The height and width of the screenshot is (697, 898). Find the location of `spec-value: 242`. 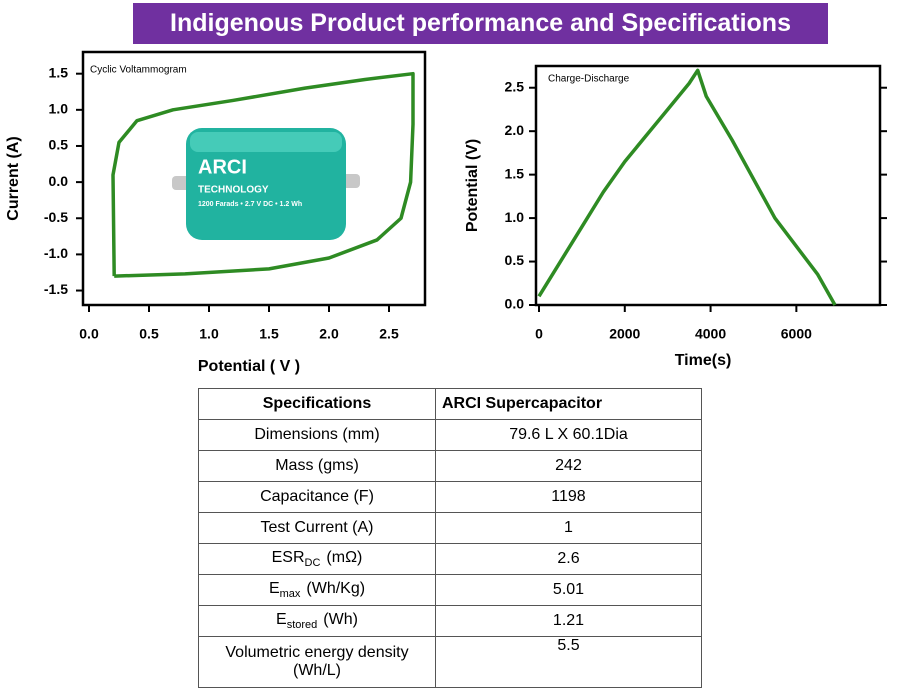

spec-value: 242 is located at coordinates (568, 466).